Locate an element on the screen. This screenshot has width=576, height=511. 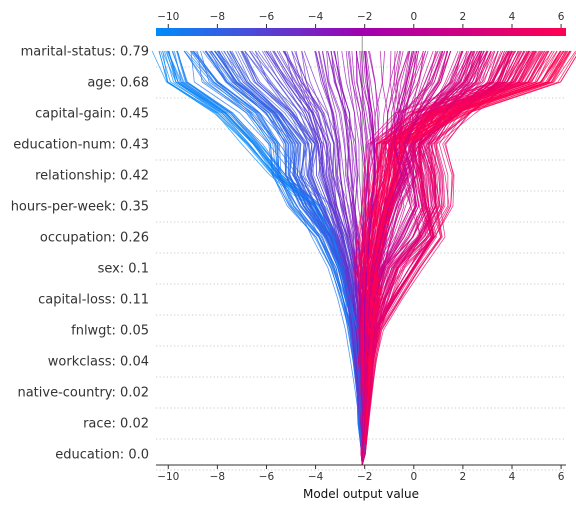
top-tick-label: −6 is located at coordinates (267, 17).